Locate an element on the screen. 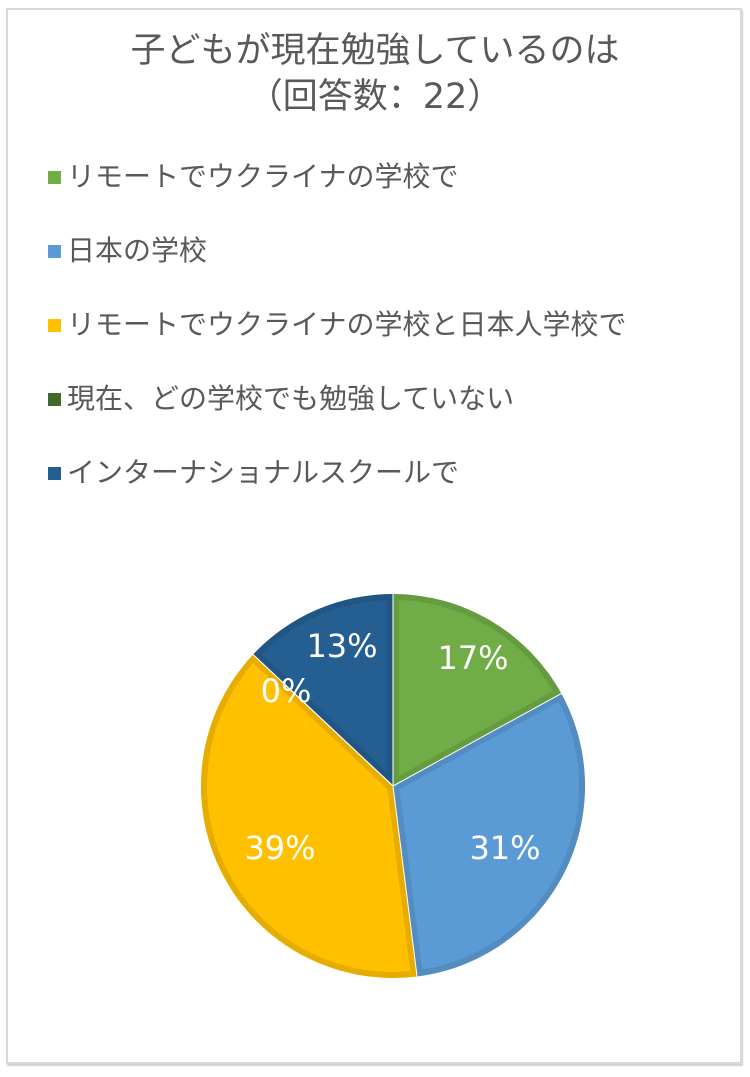 The width and height of the screenshot is (750, 1077). legend-item-remote-ukraine: リモートでウクライナの学校で is located at coordinates (253, 177).